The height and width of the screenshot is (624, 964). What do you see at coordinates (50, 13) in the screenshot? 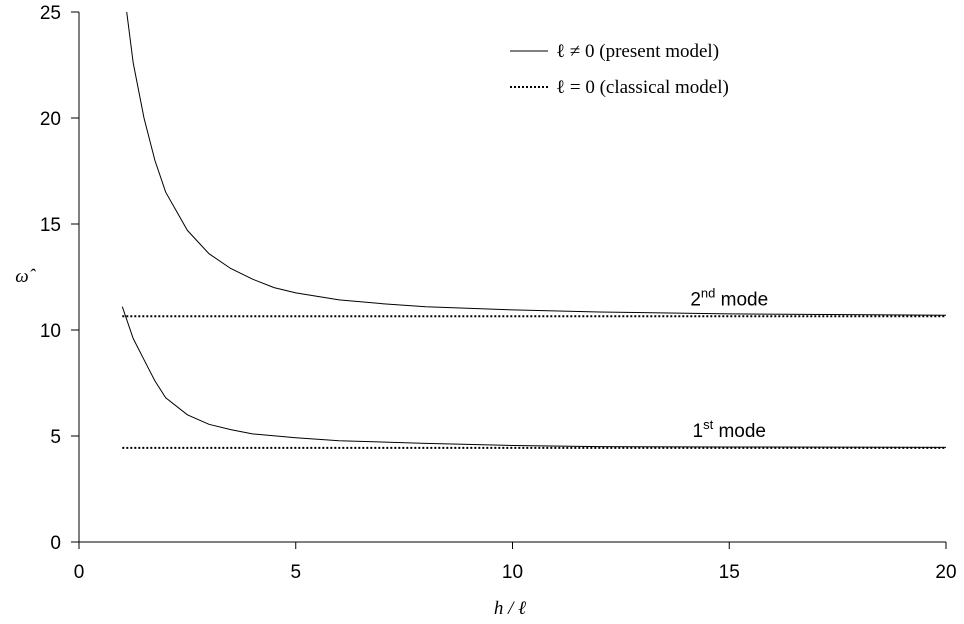
I see `y-tick-label: 25` at bounding box center [50, 13].